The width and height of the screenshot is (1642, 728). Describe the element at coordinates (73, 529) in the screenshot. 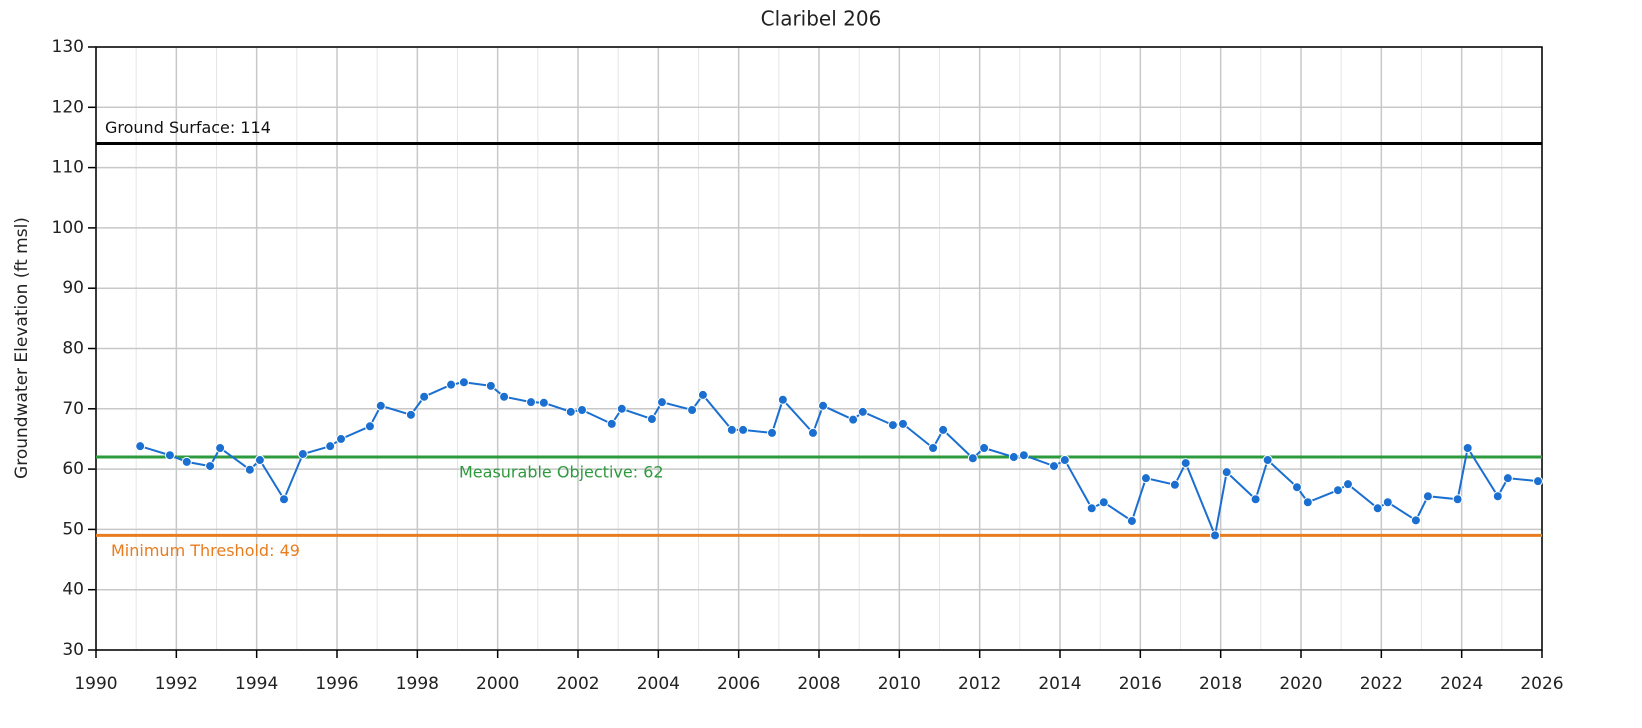

I see `y-tick-label: 50` at that location.